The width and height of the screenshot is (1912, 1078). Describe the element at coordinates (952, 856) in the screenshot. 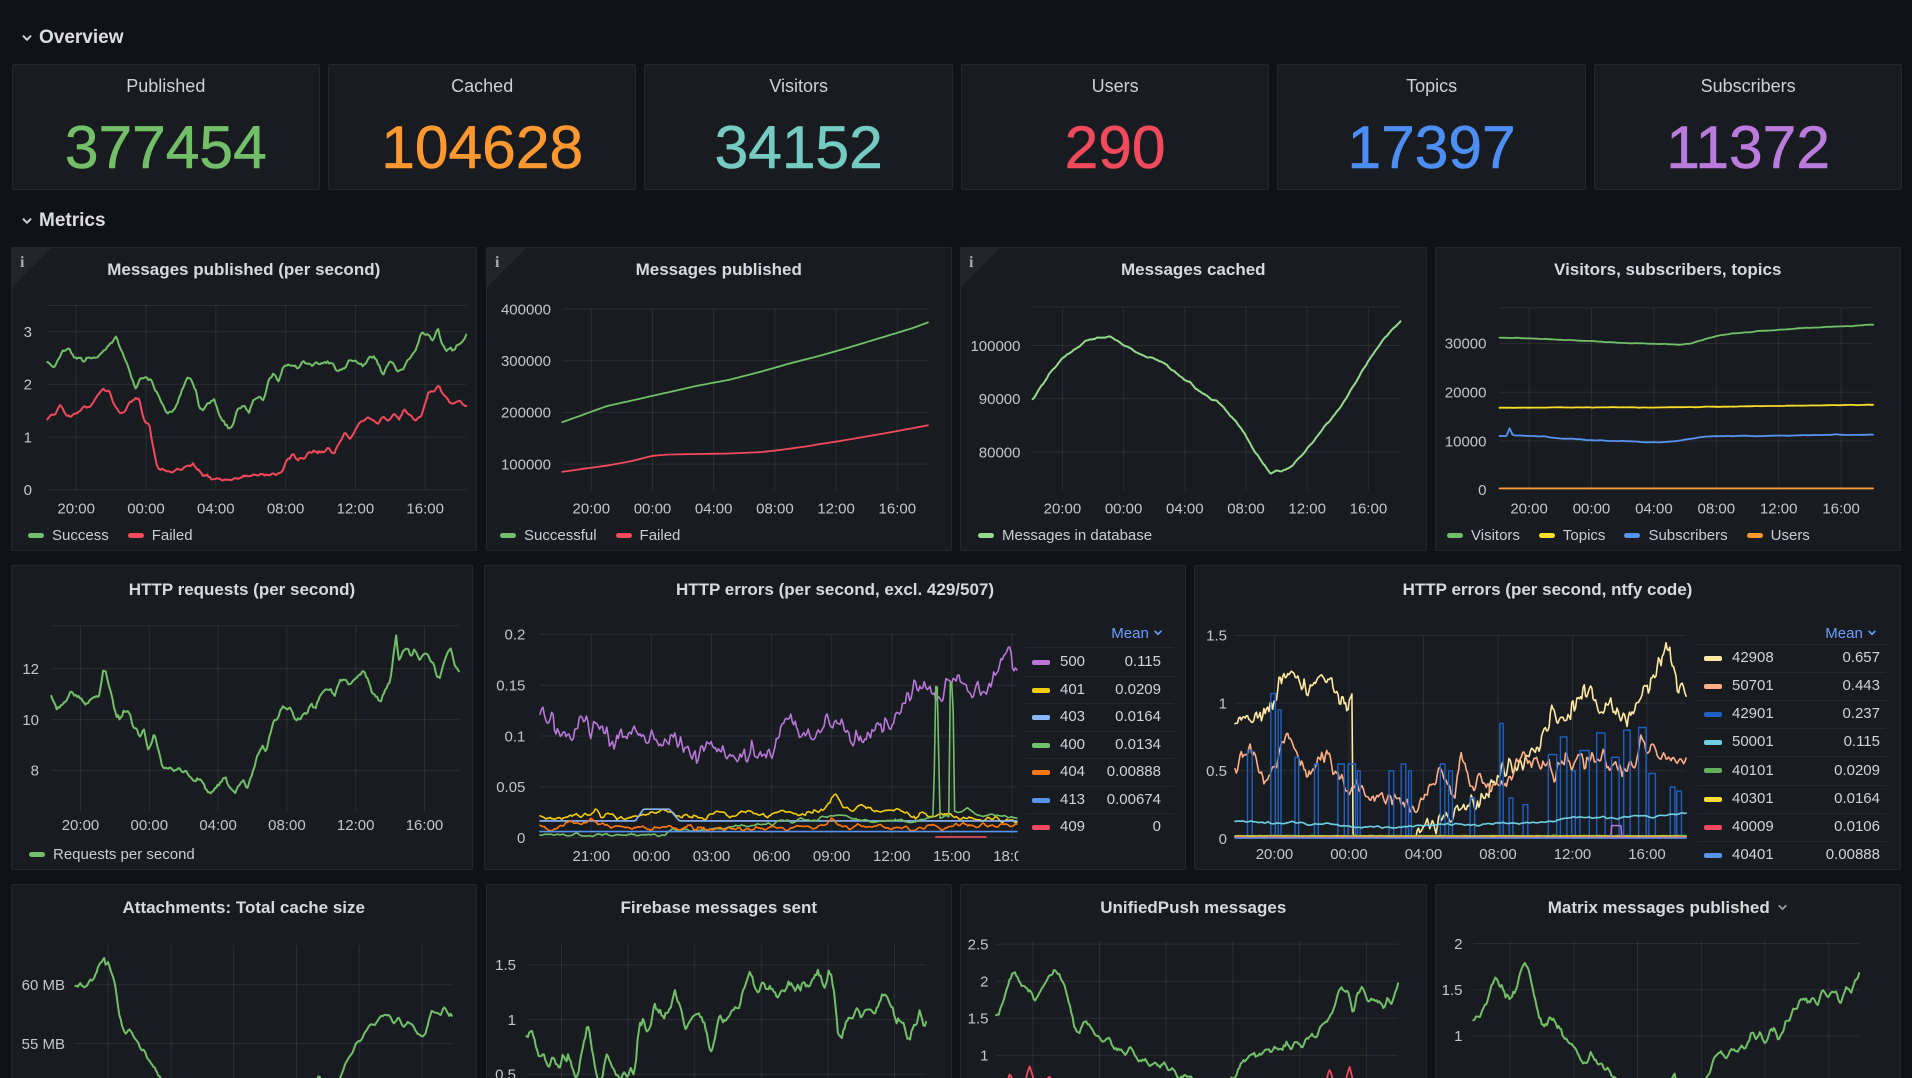

I see `svg-text: 15:00` at that location.